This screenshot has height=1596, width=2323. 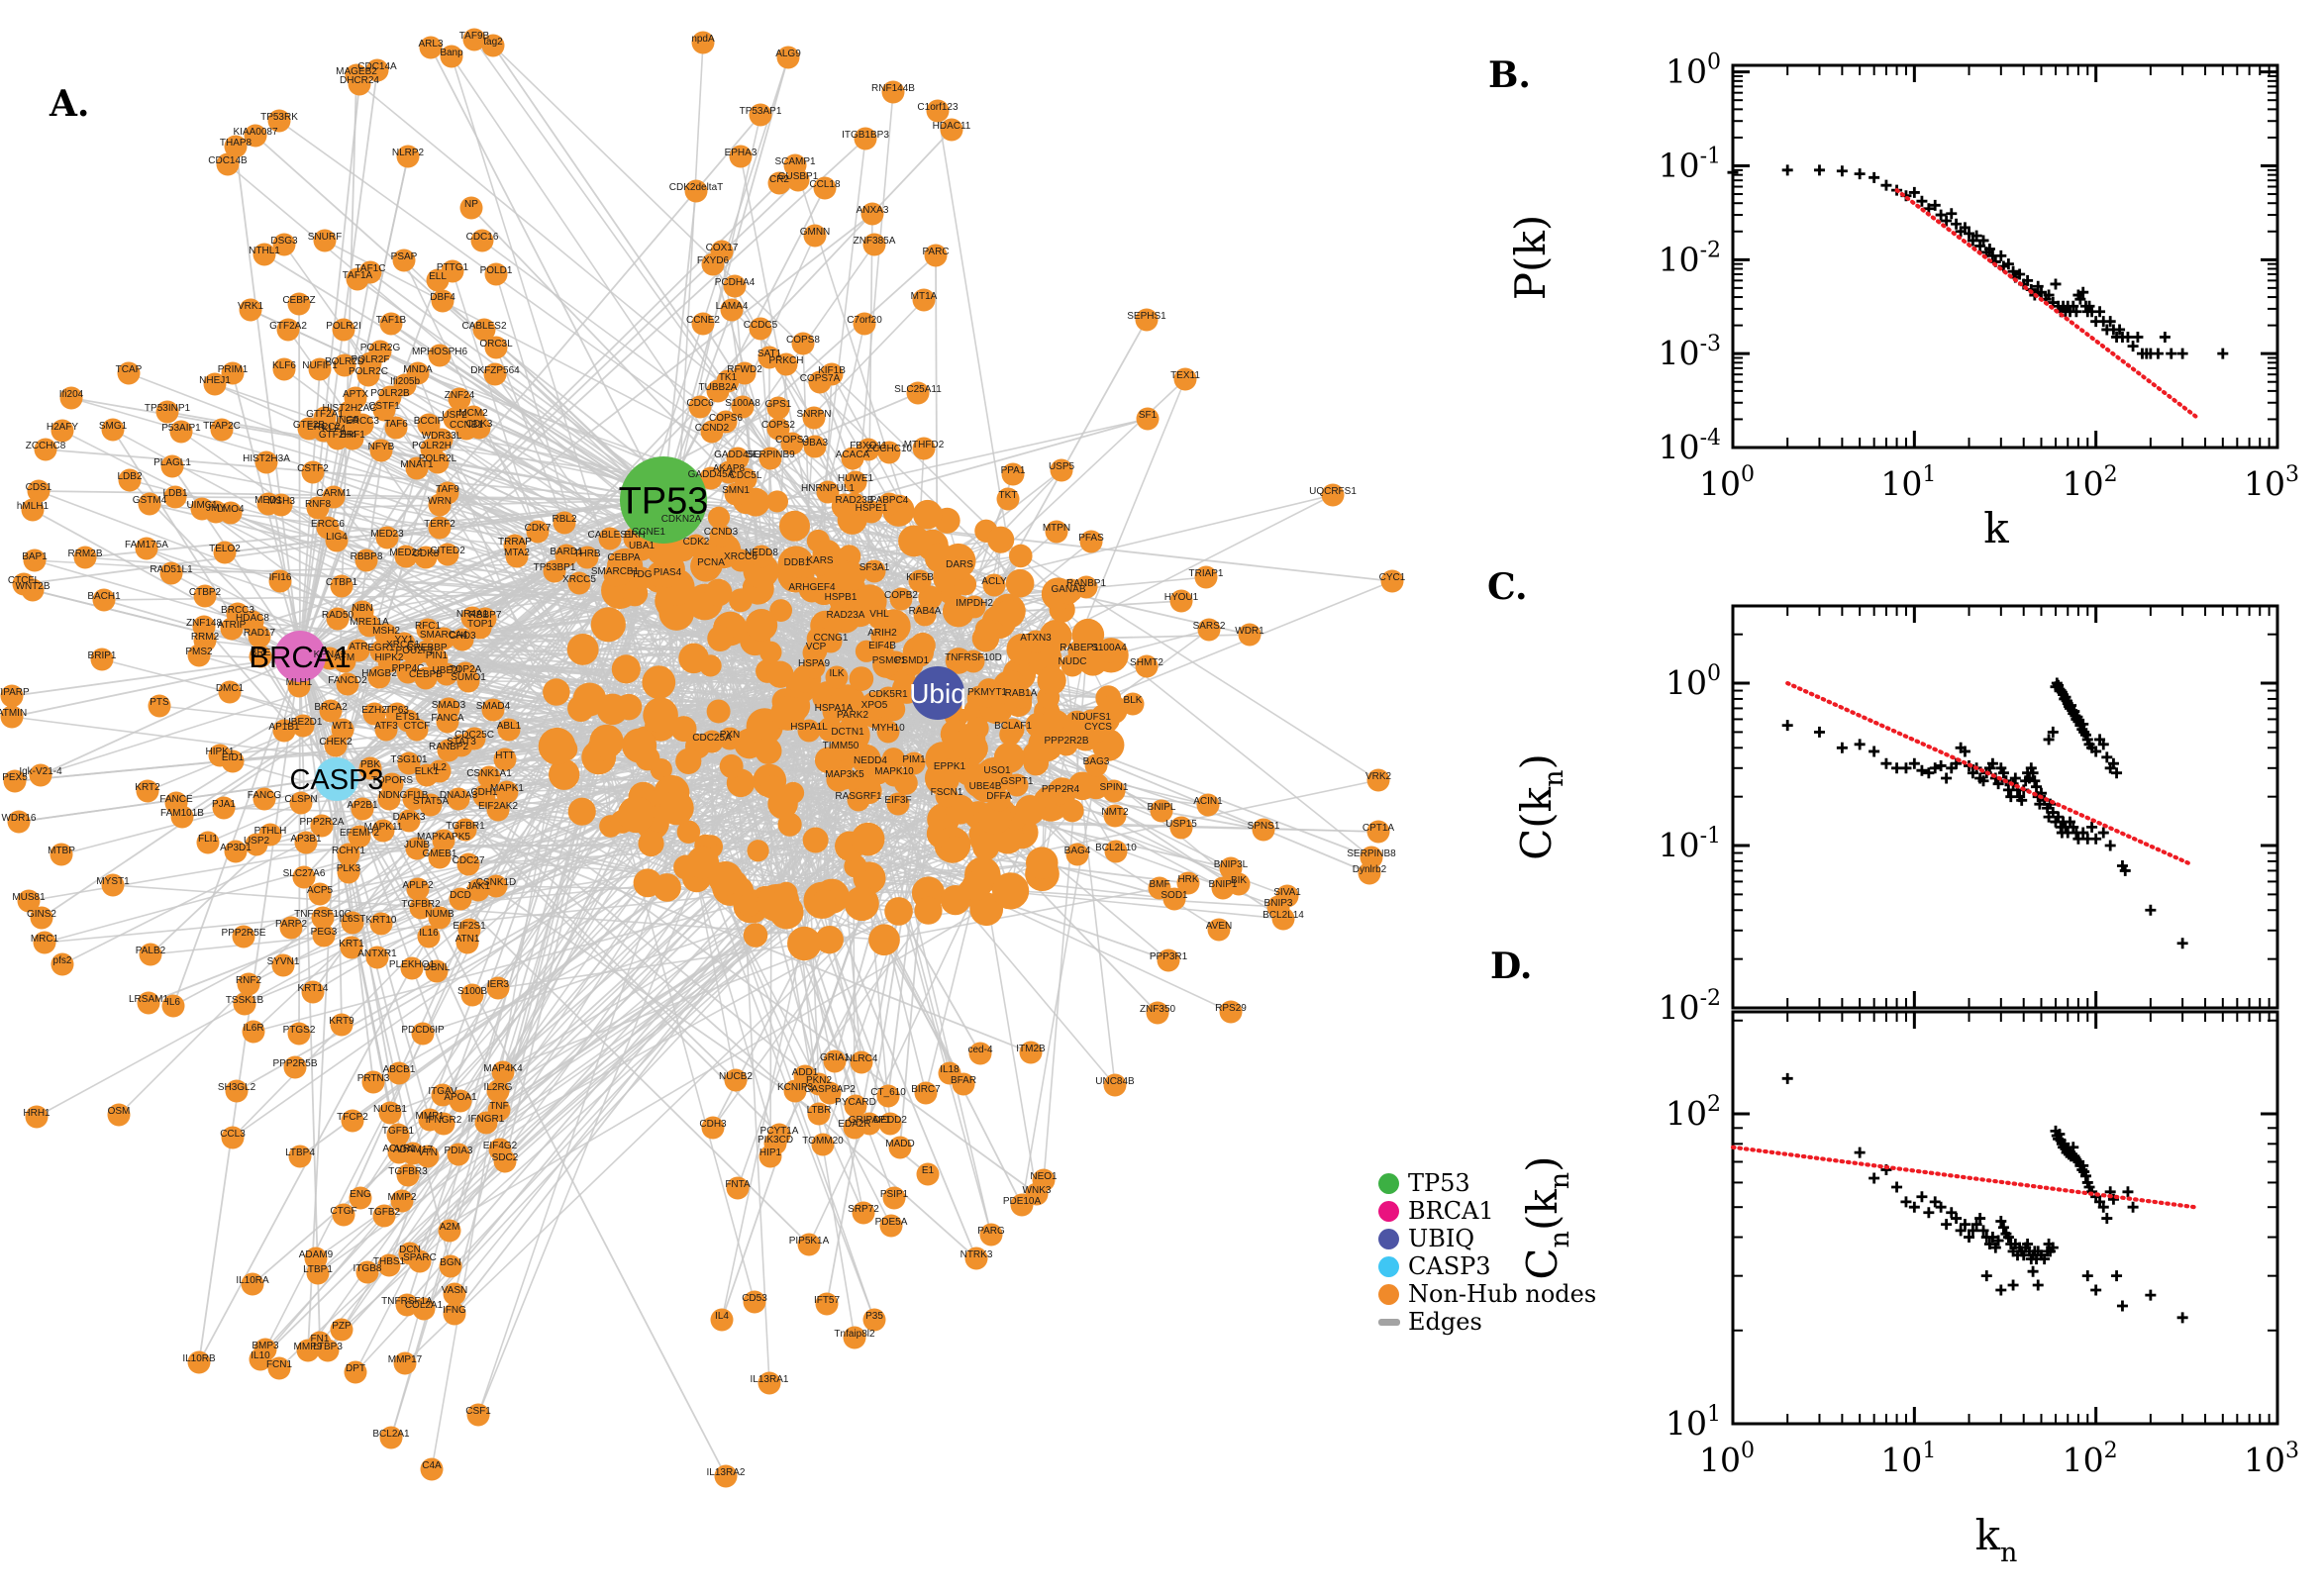 I want to click on hub-node-brca1, so click(x=300, y=656).